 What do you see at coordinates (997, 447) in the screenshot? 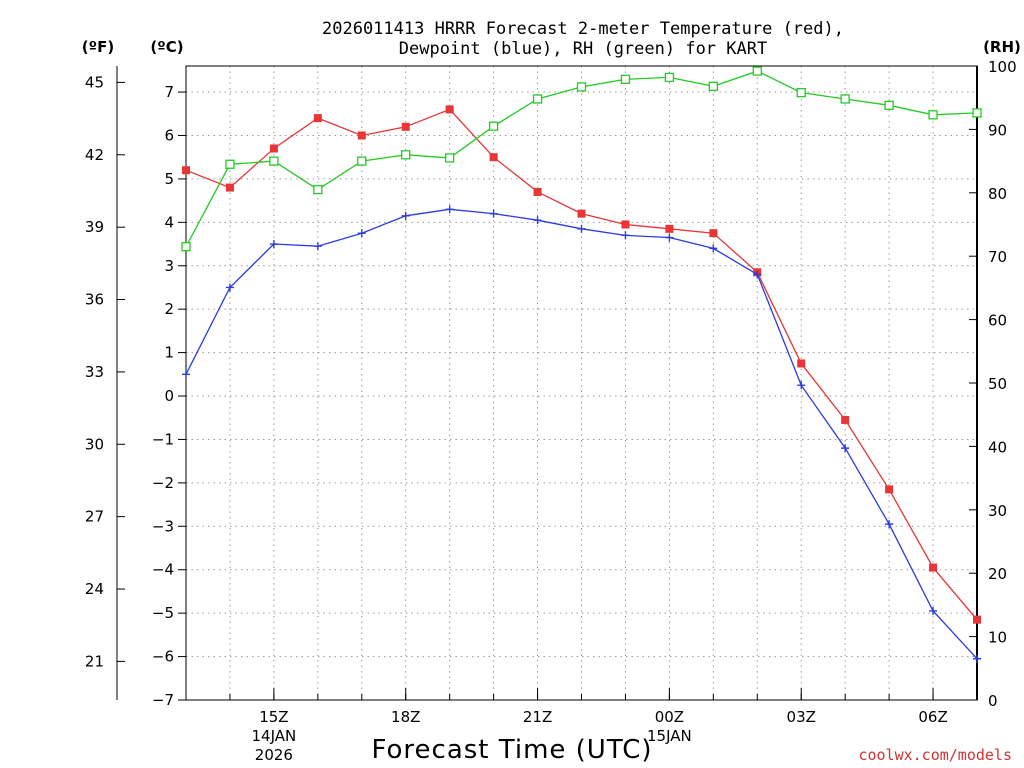
I see `rh-tick-label: 40` at bounding box center [997, 447].